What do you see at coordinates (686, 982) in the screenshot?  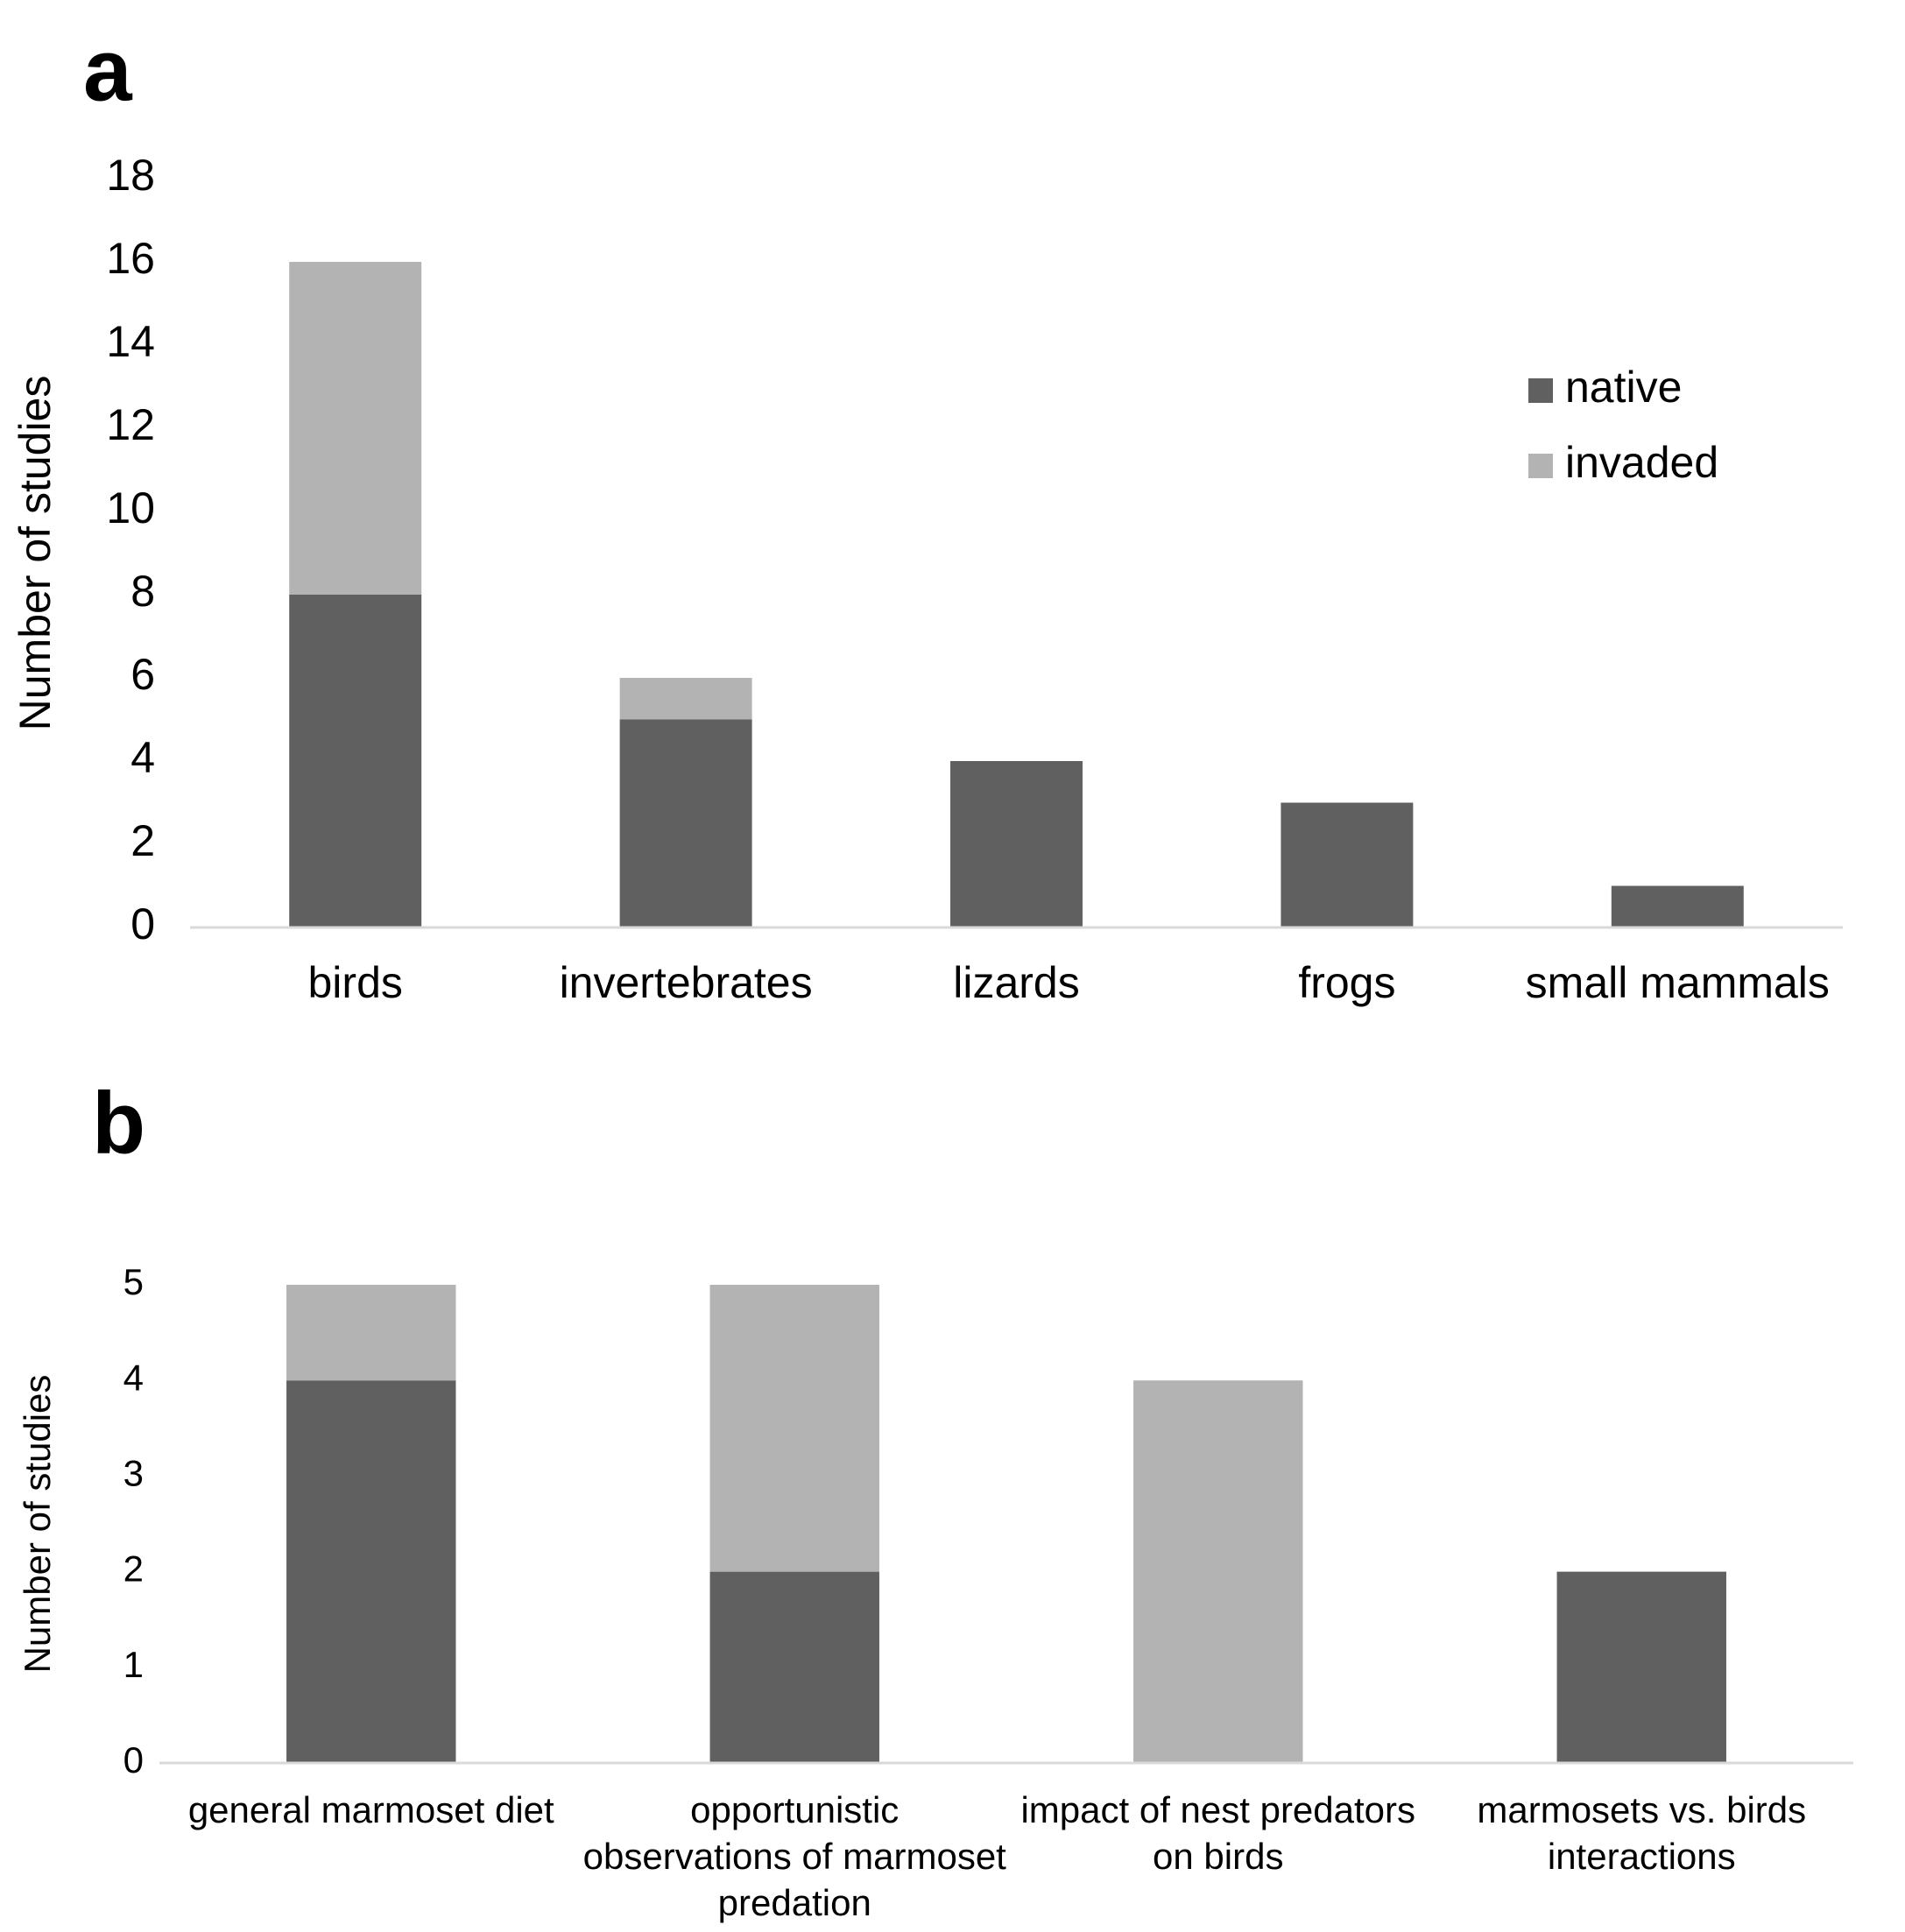 I see `x-tick-label: invertebrates` at bounding box center [686, 982].